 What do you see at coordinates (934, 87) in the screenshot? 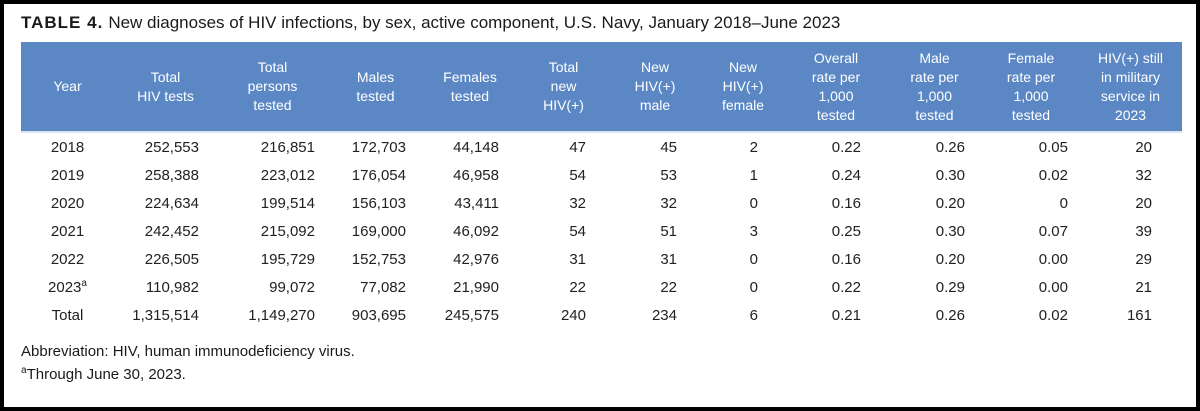
I see `header-cell-male-rate: Male rate per 1,000 tested` at bounding box center [934, 87].